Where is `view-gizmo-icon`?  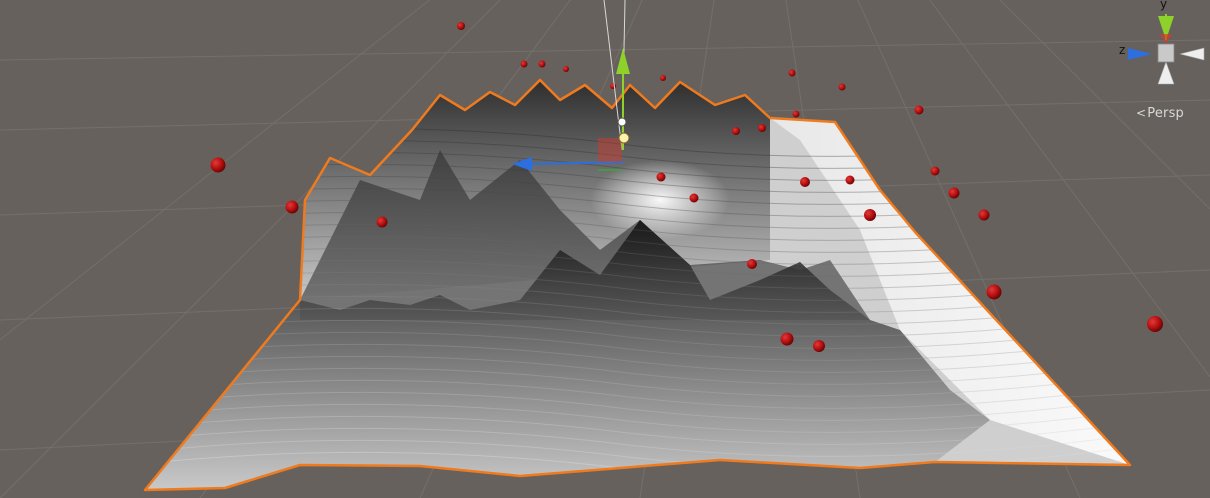 view-gizmo-icon is located at coordinates (1166, 49).